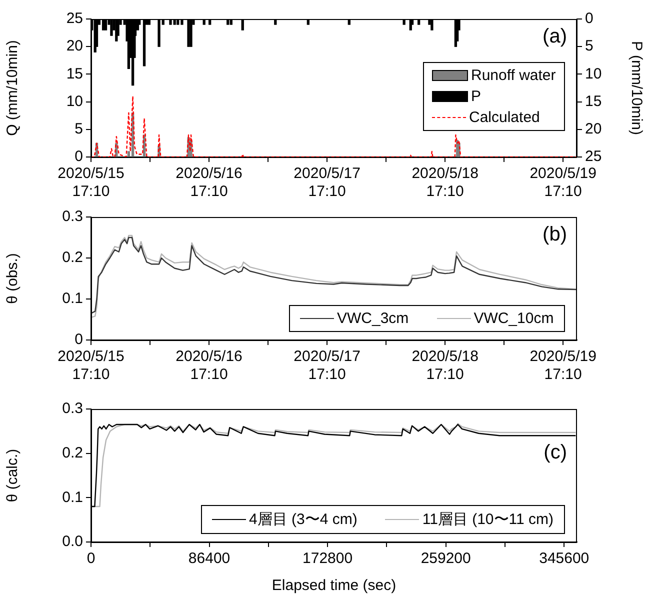 The image size is (649, 595). What do you see at coordinates (593, 157) in the screenshot?
I see `y2-tick-label: 25` at bounding box center [593, 157].